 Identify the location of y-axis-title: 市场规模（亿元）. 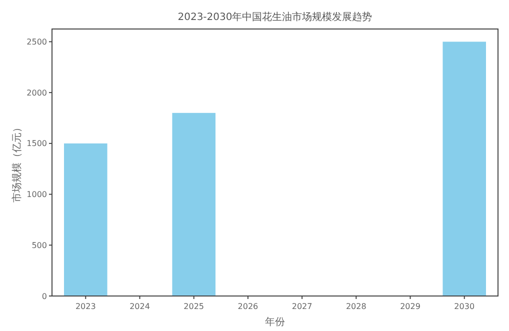
(17, 162).